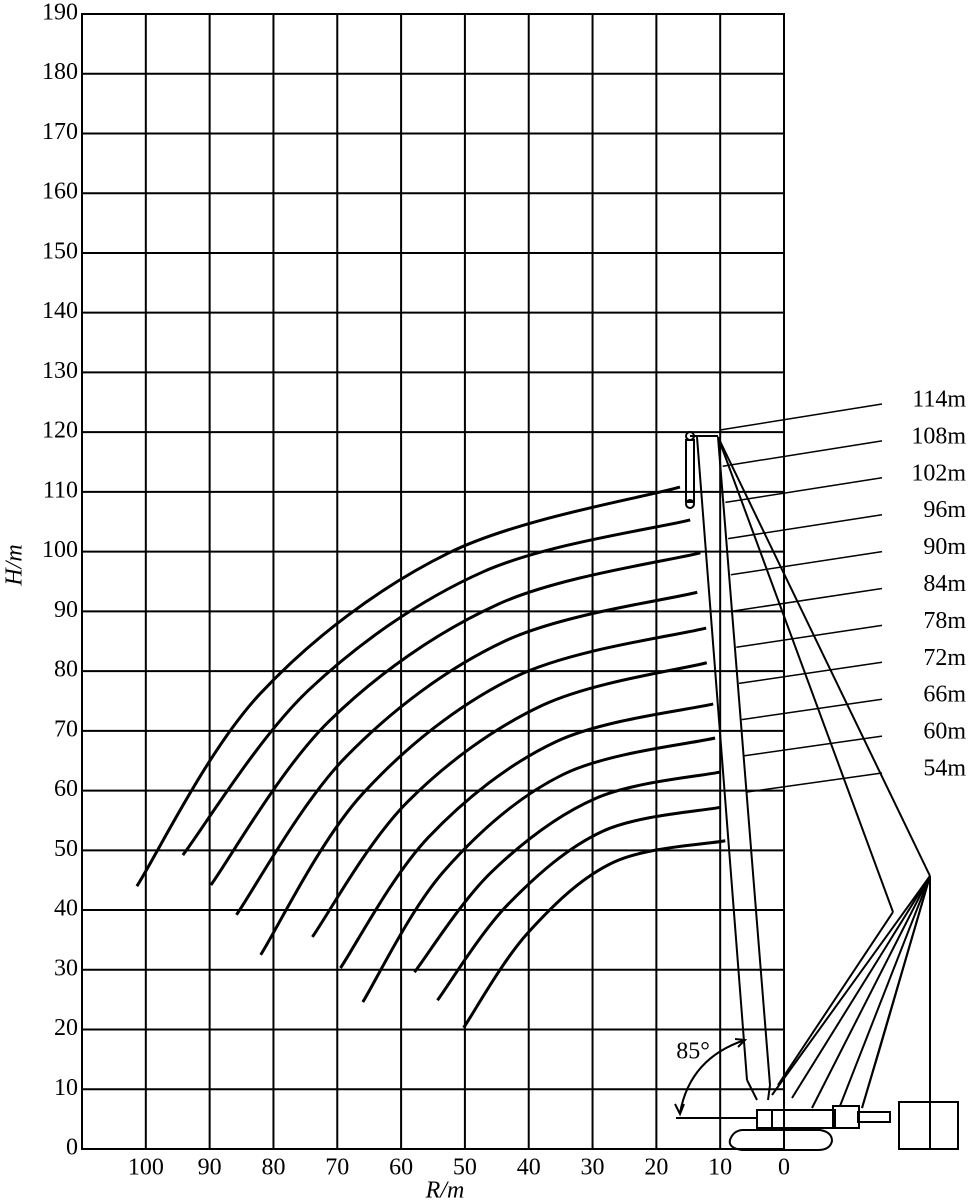 The height and width of the screenshot is (1203, 968). Describe the element at coordinates (796, 1119) in the screenshot. I see `turntable` at that location.